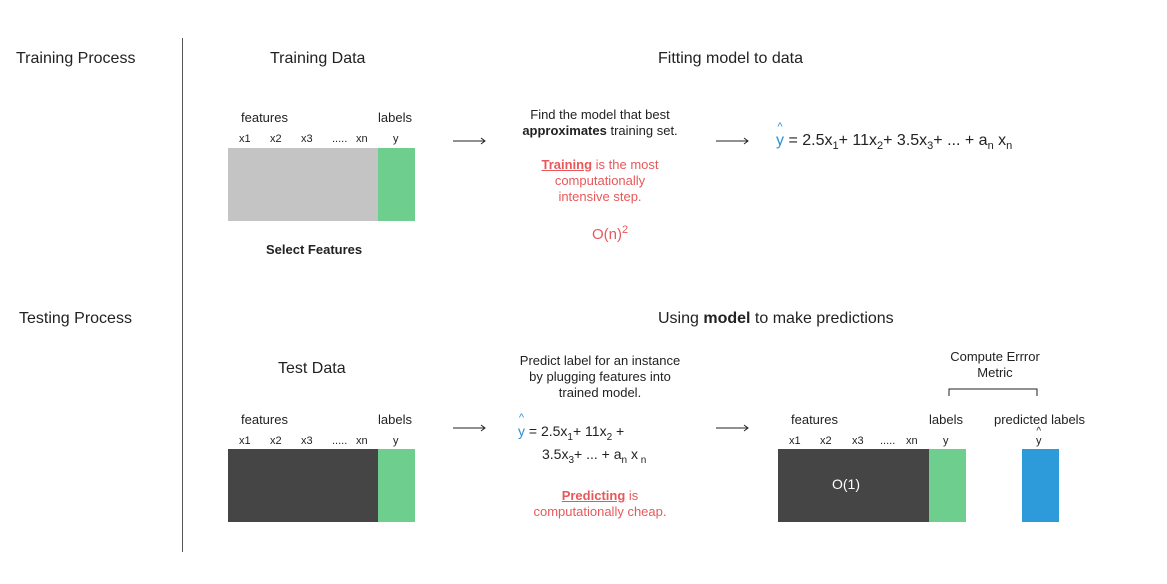 This screenshot has height=584, width=1167. Describe the element at coordinates (947, 485) in the screenshot. I see `result-labels-block` at that location.